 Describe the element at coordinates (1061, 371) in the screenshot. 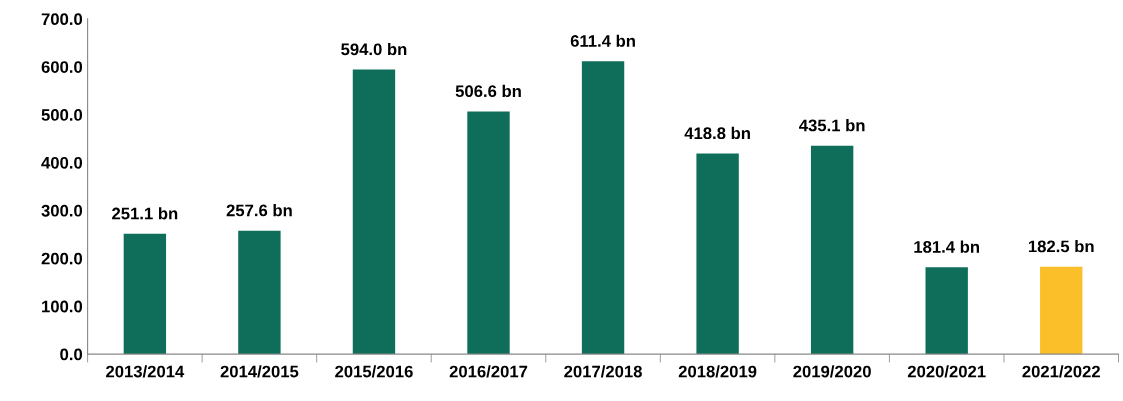

I see `x-tick-label: 2021/2022` at that location.